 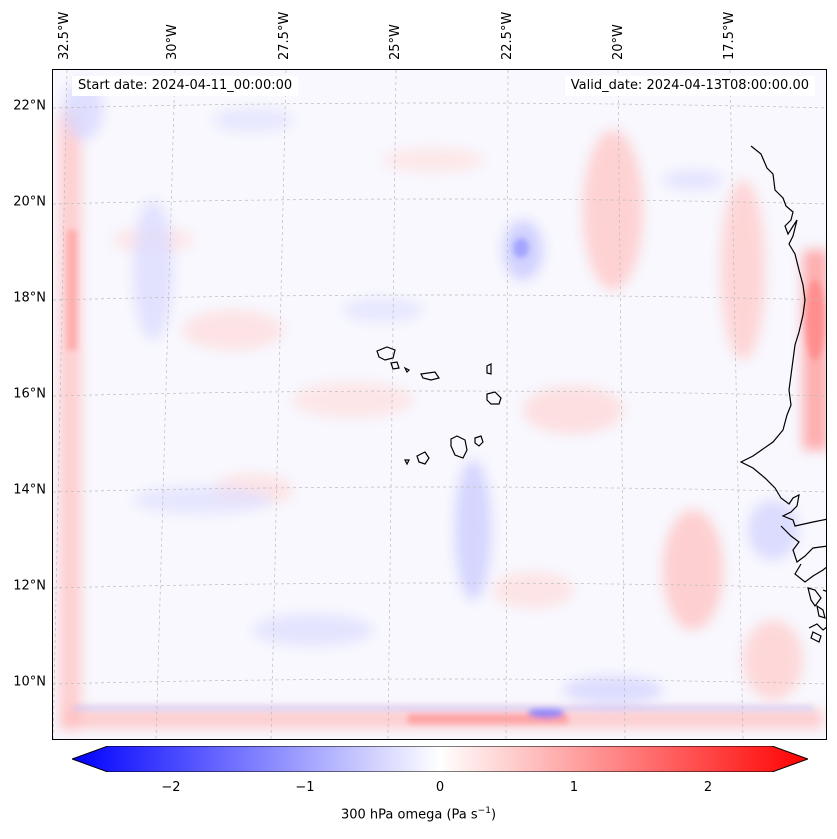 What do you see at coordinates (689, 86) in the screenshot?
I see `valid-date-label: Valid_date: 2024-04-13T08:00:00.00` at bounding box center [689, 86].